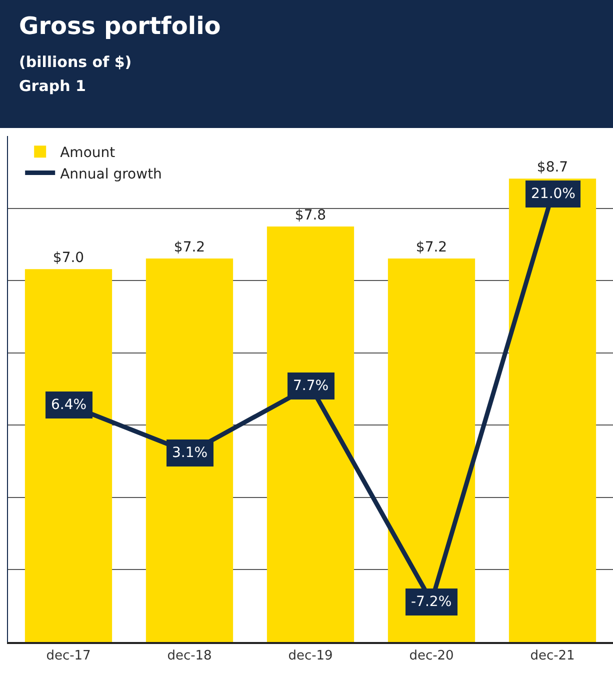  Describe the element at coordinates (190, 453) in the screenshot. I see `data-label: 3.1%` at that location.